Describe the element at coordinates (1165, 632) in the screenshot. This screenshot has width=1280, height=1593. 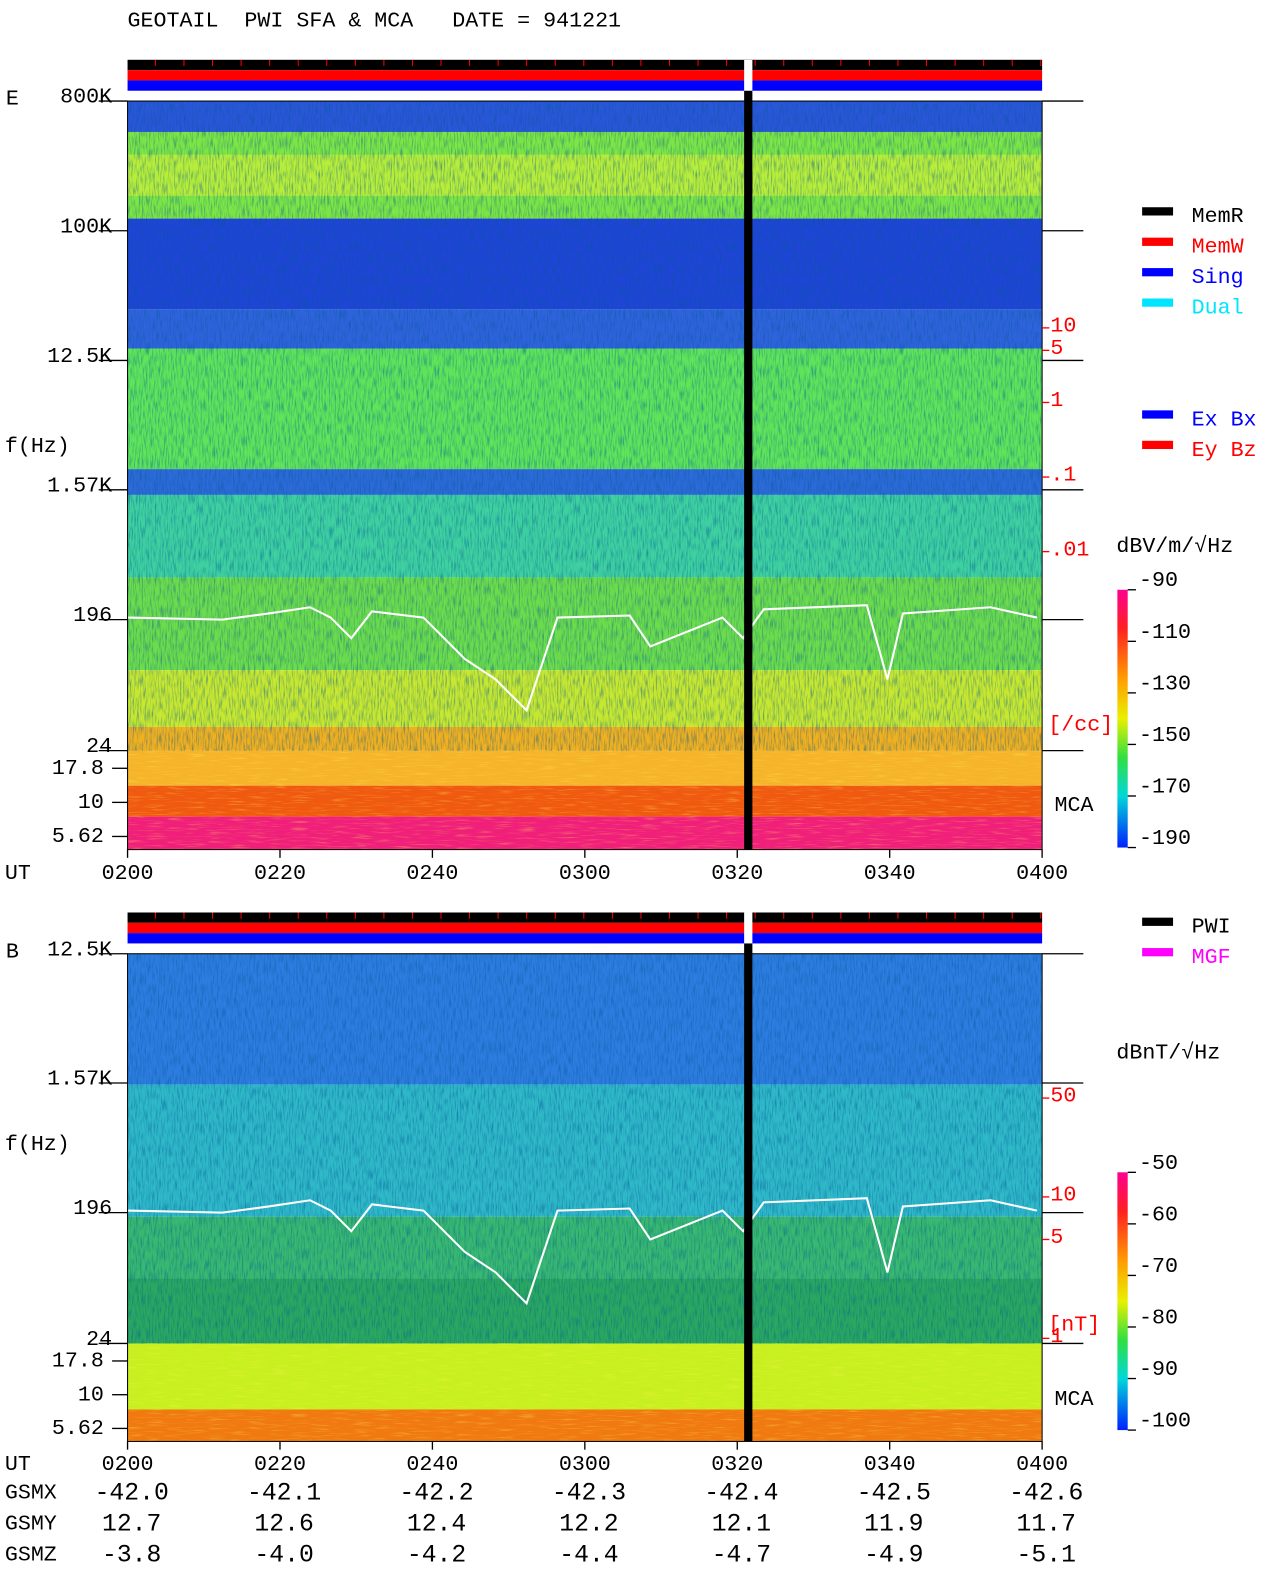
I see `colorbar-tick-label: -110` at that location.